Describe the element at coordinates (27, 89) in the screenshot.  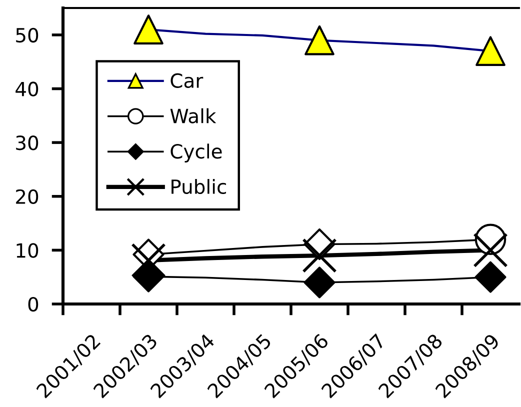
I see `y-tick-label: 40` at that location.